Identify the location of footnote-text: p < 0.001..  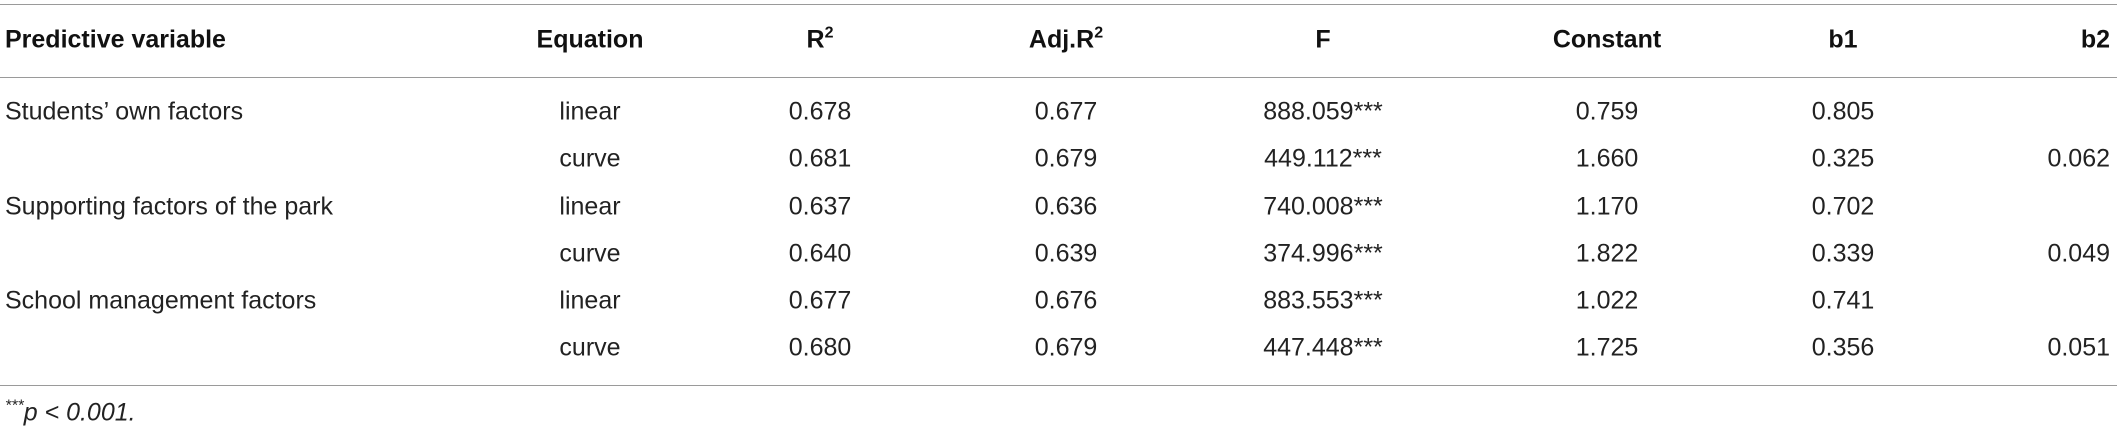
(79, 412).